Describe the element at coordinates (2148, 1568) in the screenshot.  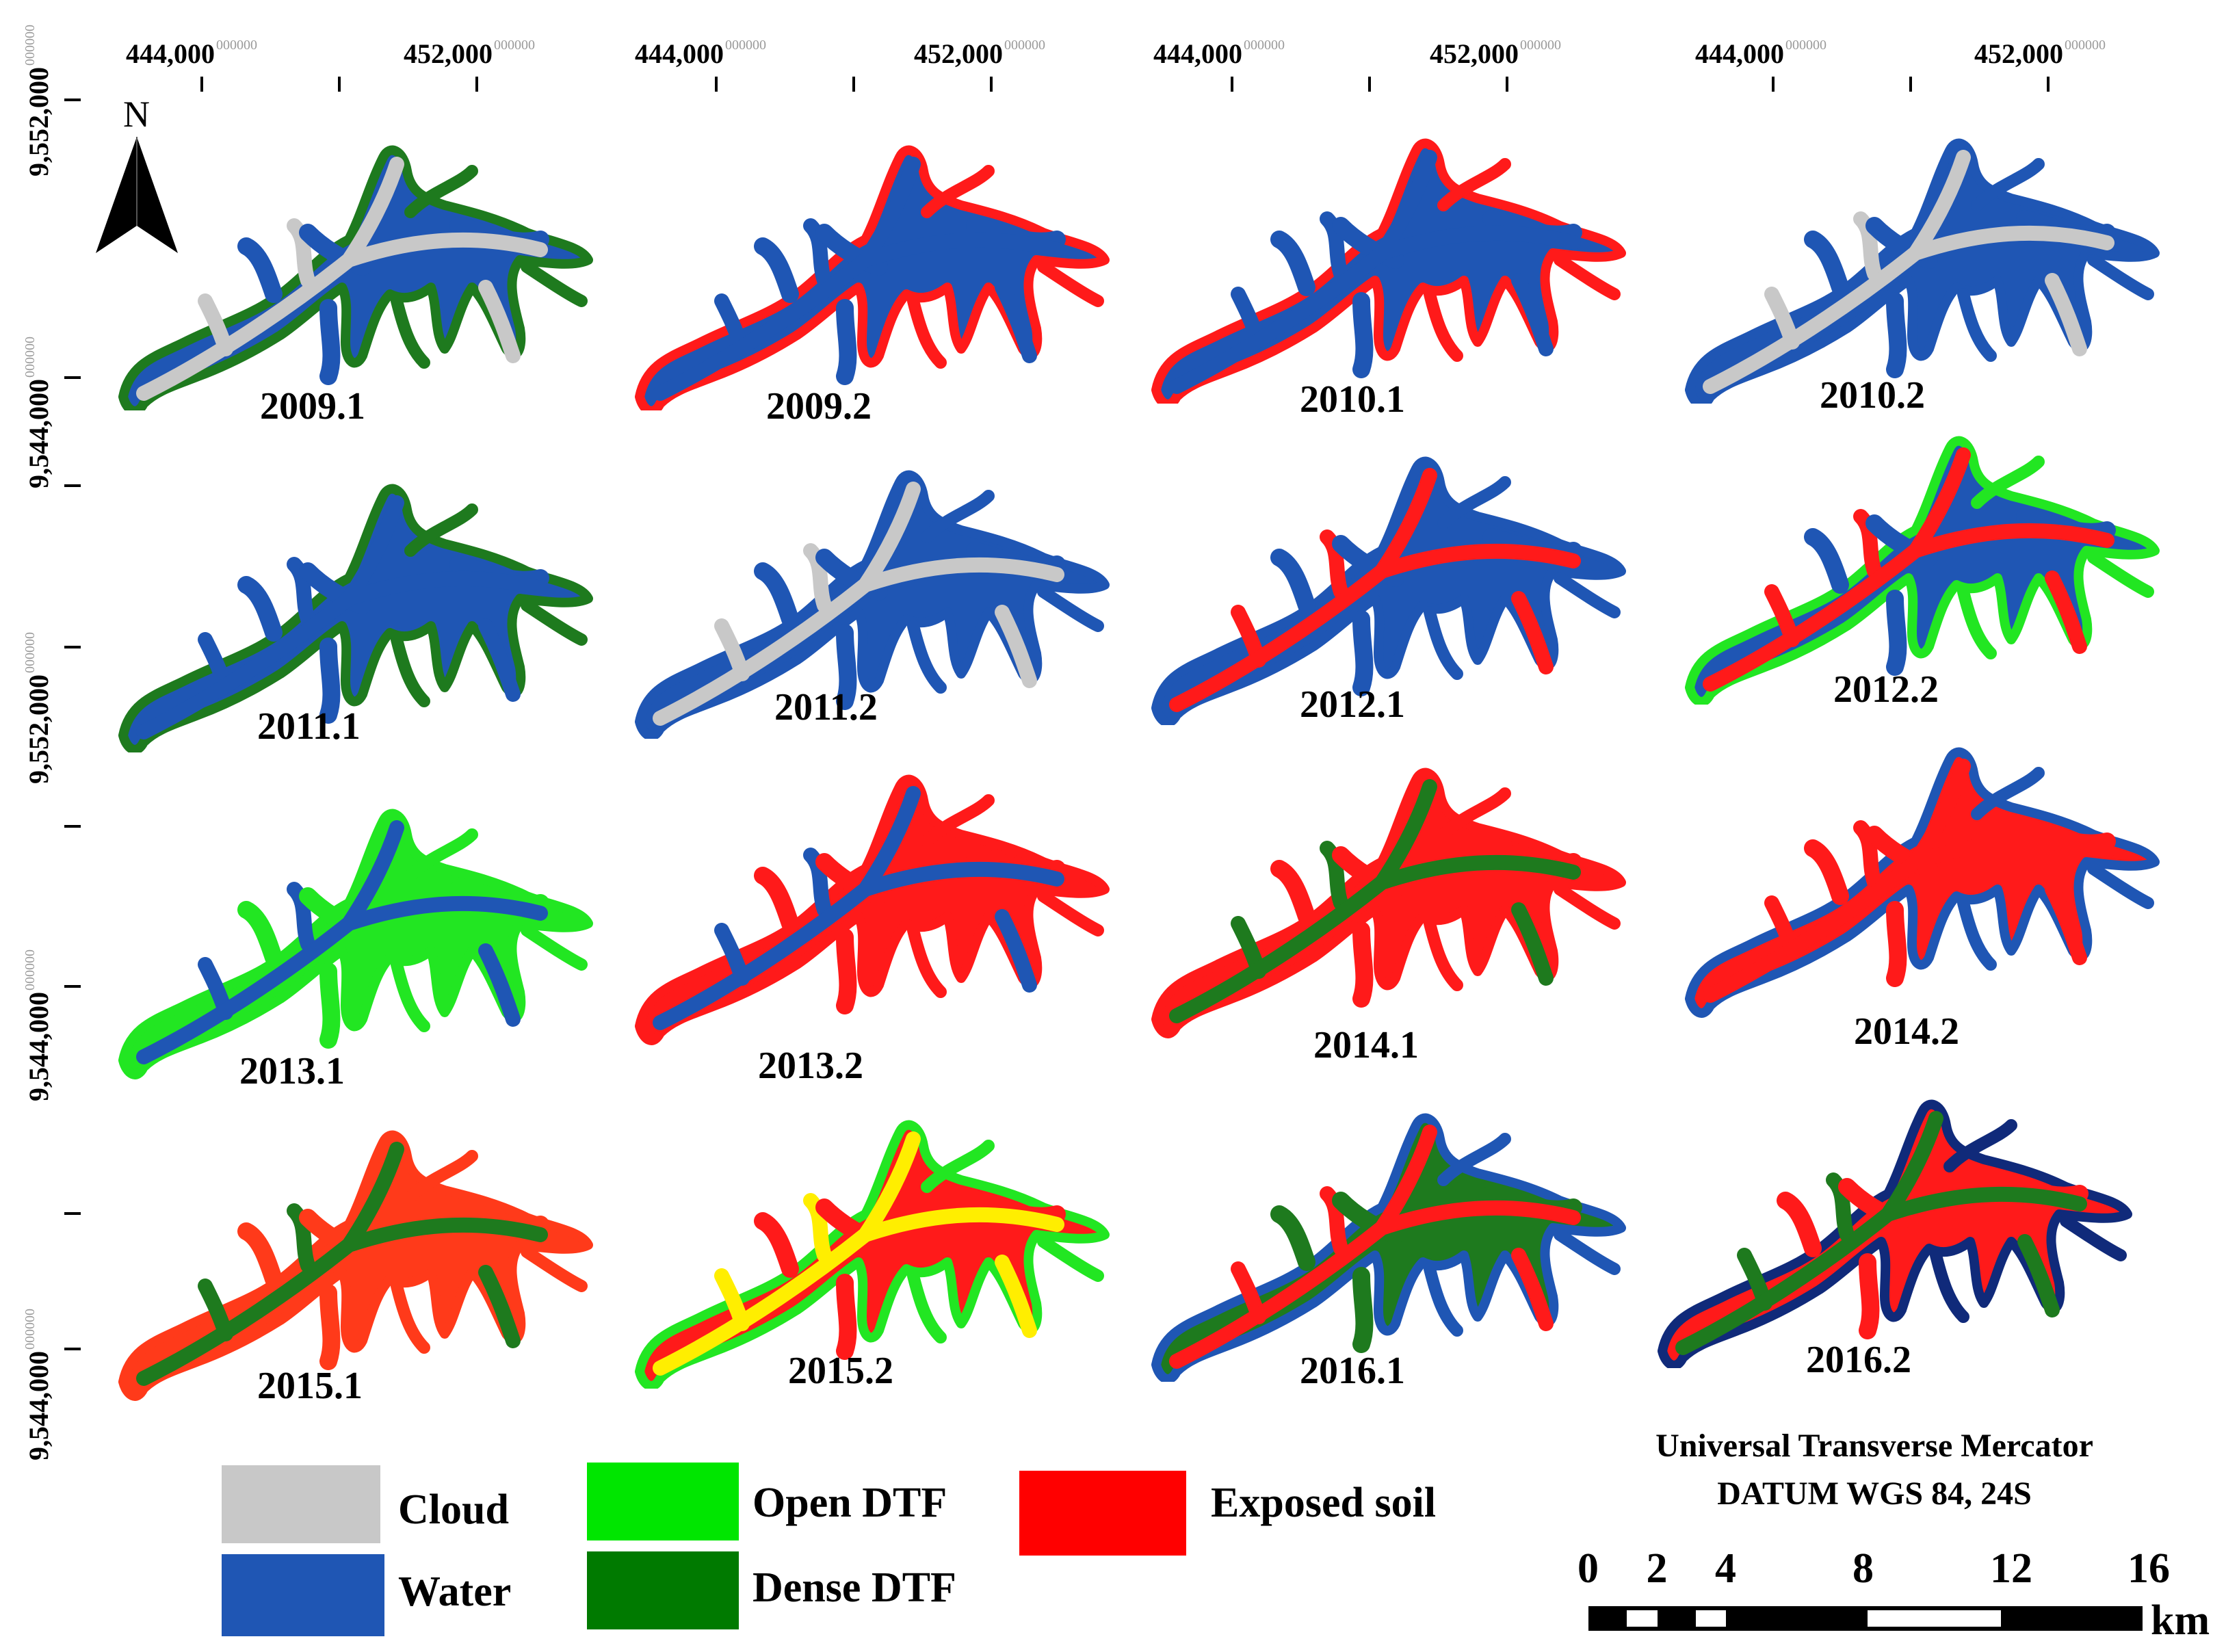
I see `scale-bar-tick-label: 16` at that location.